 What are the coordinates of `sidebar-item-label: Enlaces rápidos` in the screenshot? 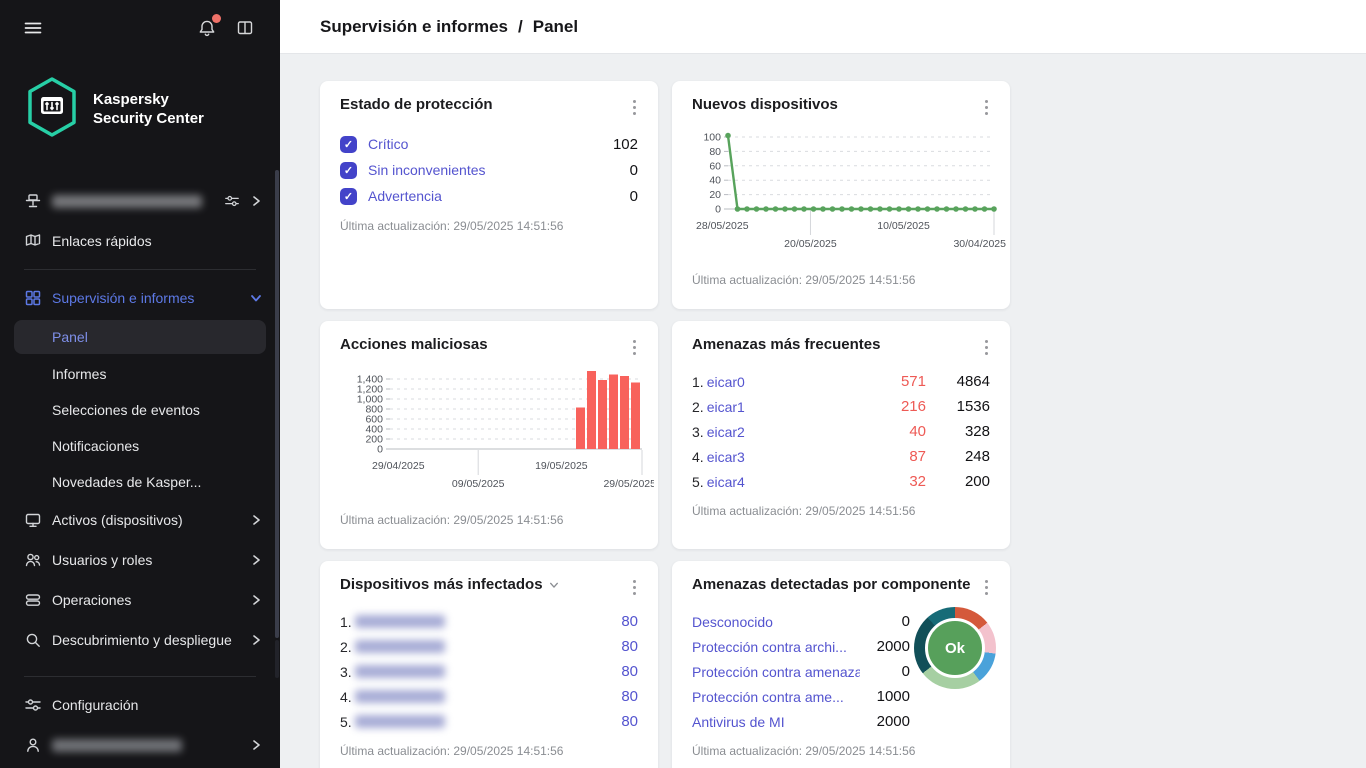 It's located at (102, 241).